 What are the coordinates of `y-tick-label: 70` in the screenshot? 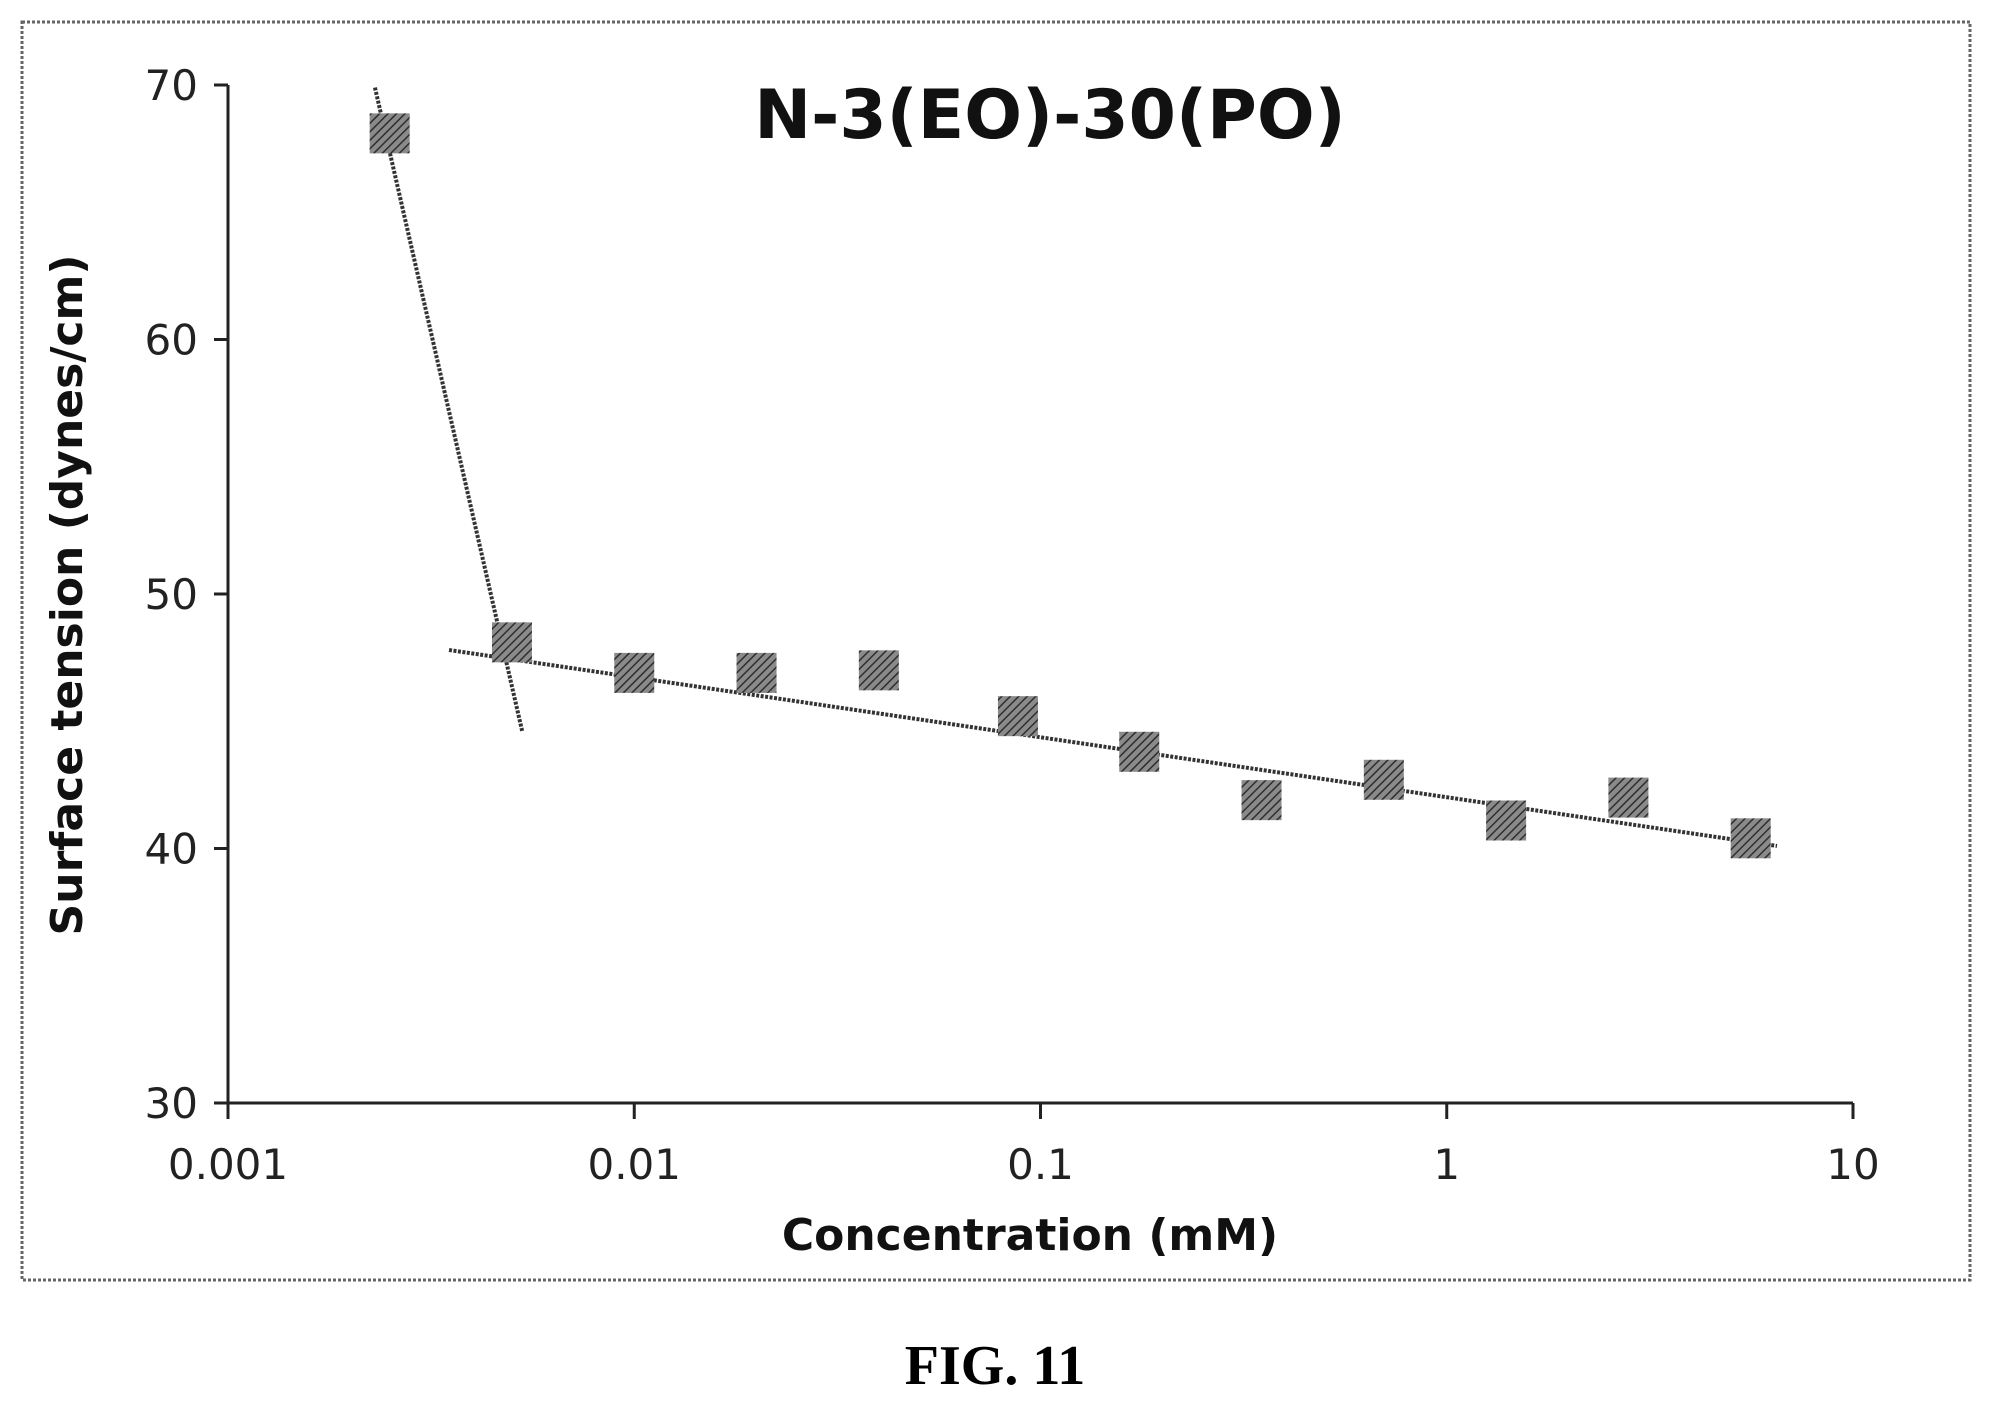 It's located at (171, 85).